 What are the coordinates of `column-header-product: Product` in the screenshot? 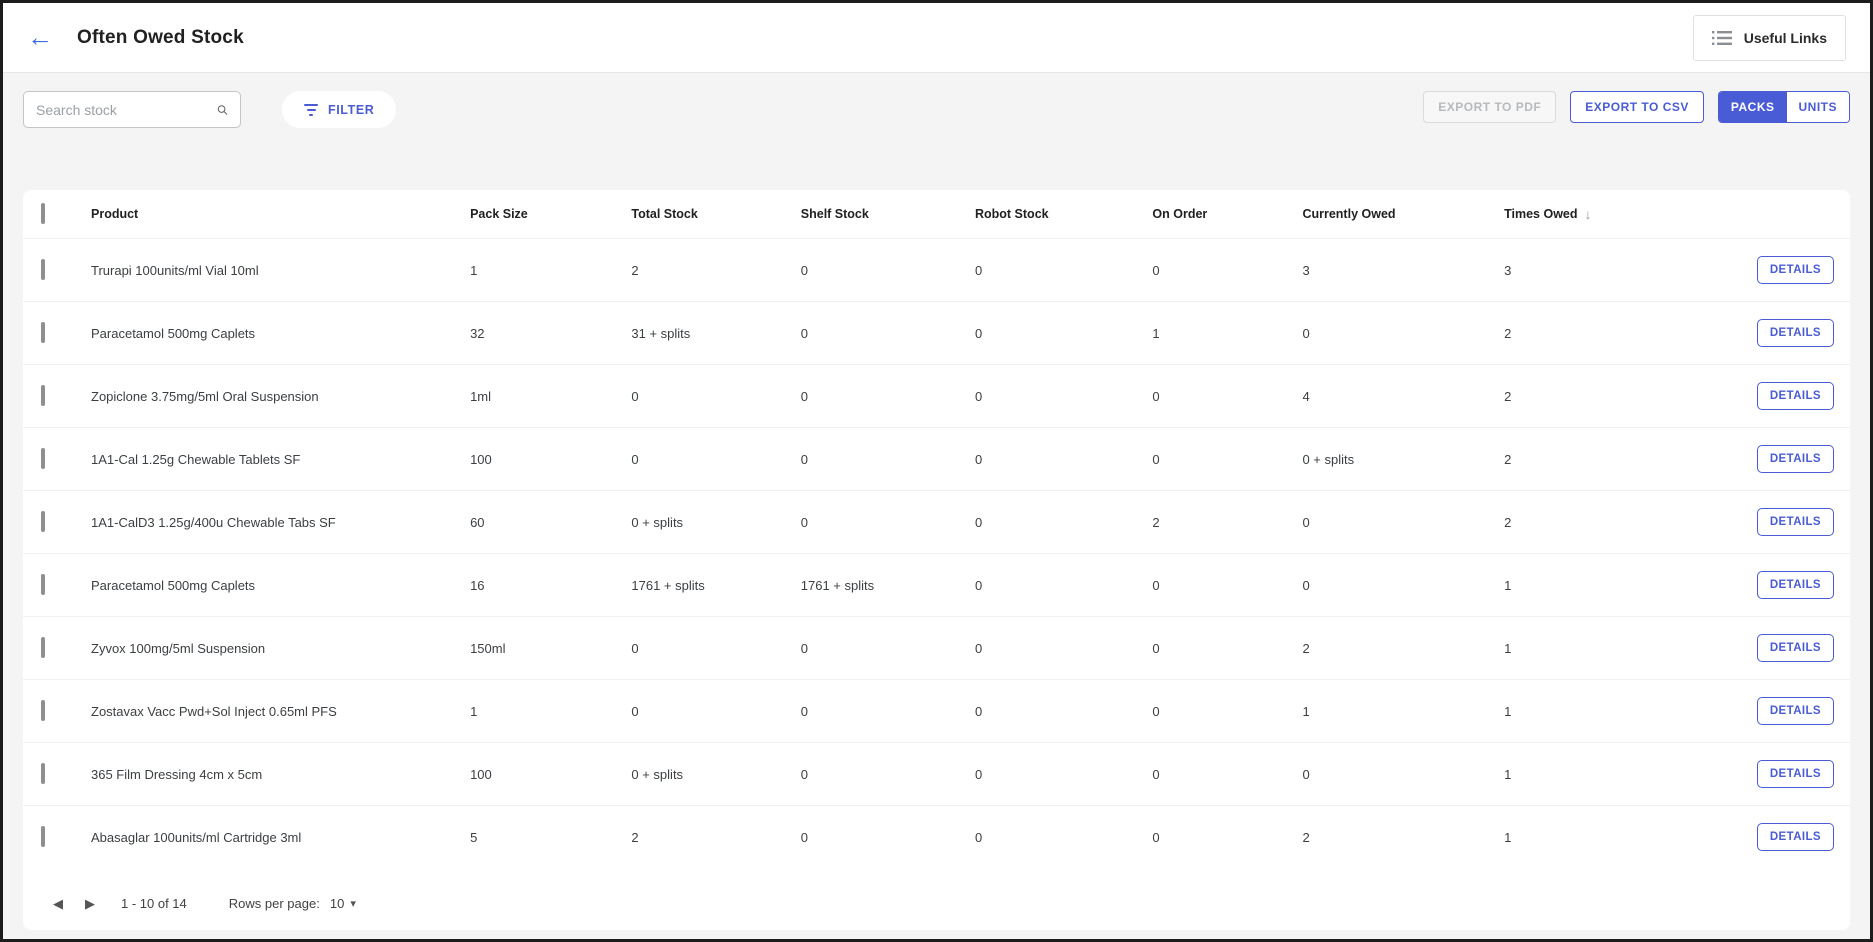 It's located at (115, 214).